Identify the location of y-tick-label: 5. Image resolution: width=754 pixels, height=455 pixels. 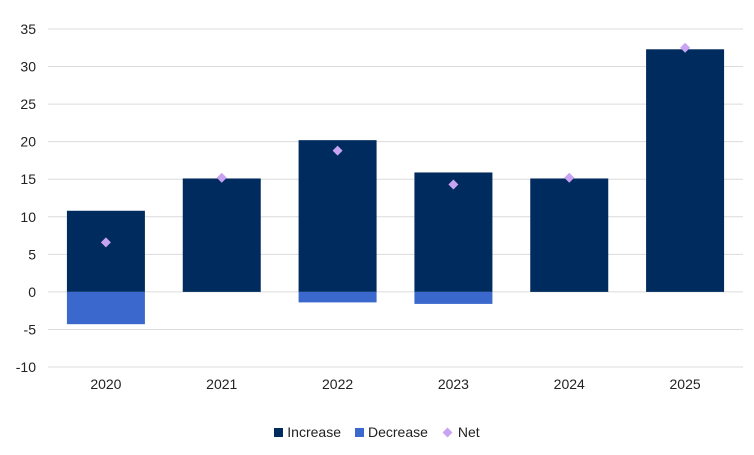
(32, 254).